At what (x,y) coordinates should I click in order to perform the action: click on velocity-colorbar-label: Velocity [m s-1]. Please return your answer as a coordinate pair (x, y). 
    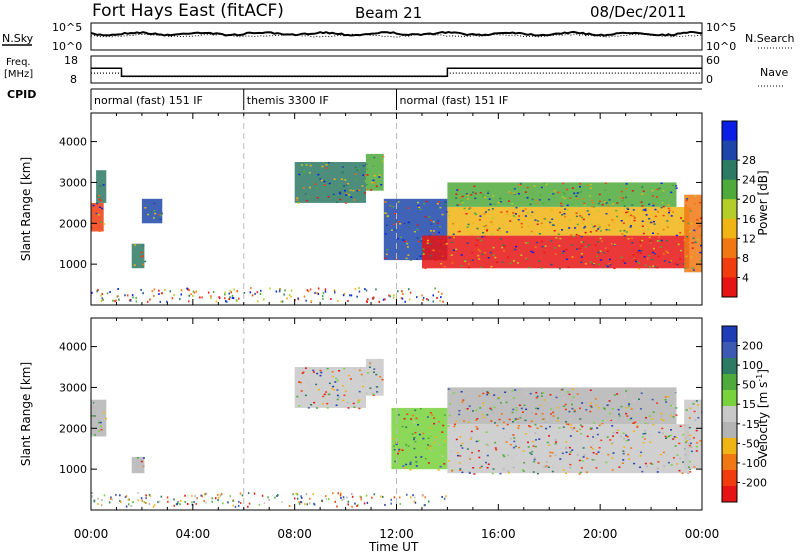
    Looking at the image, I should click on (762, 414).